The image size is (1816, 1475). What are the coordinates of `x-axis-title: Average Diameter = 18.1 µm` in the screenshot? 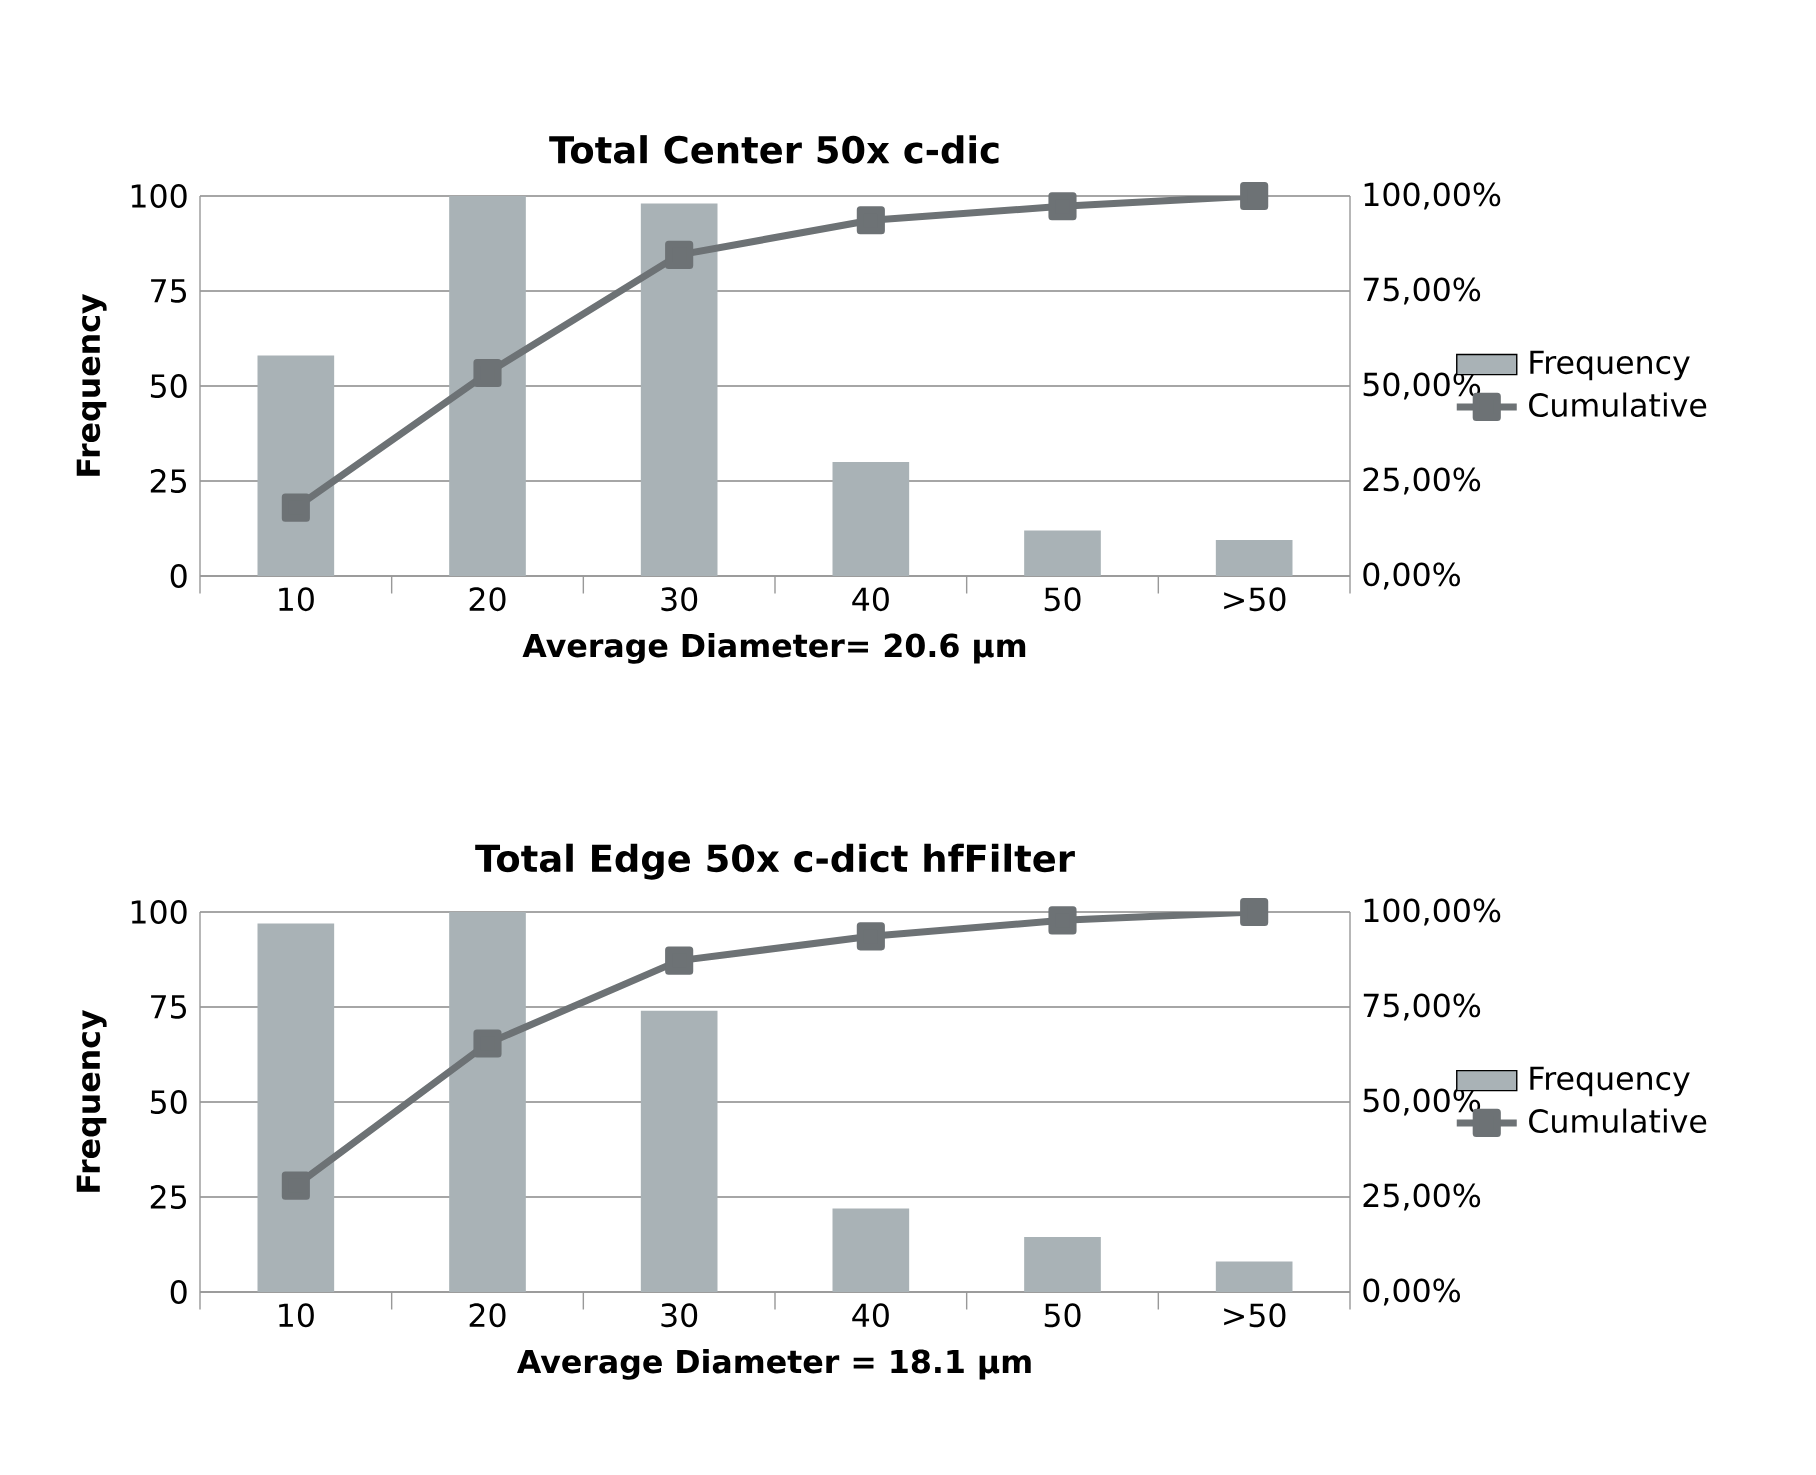 It's located at (774, 1364).